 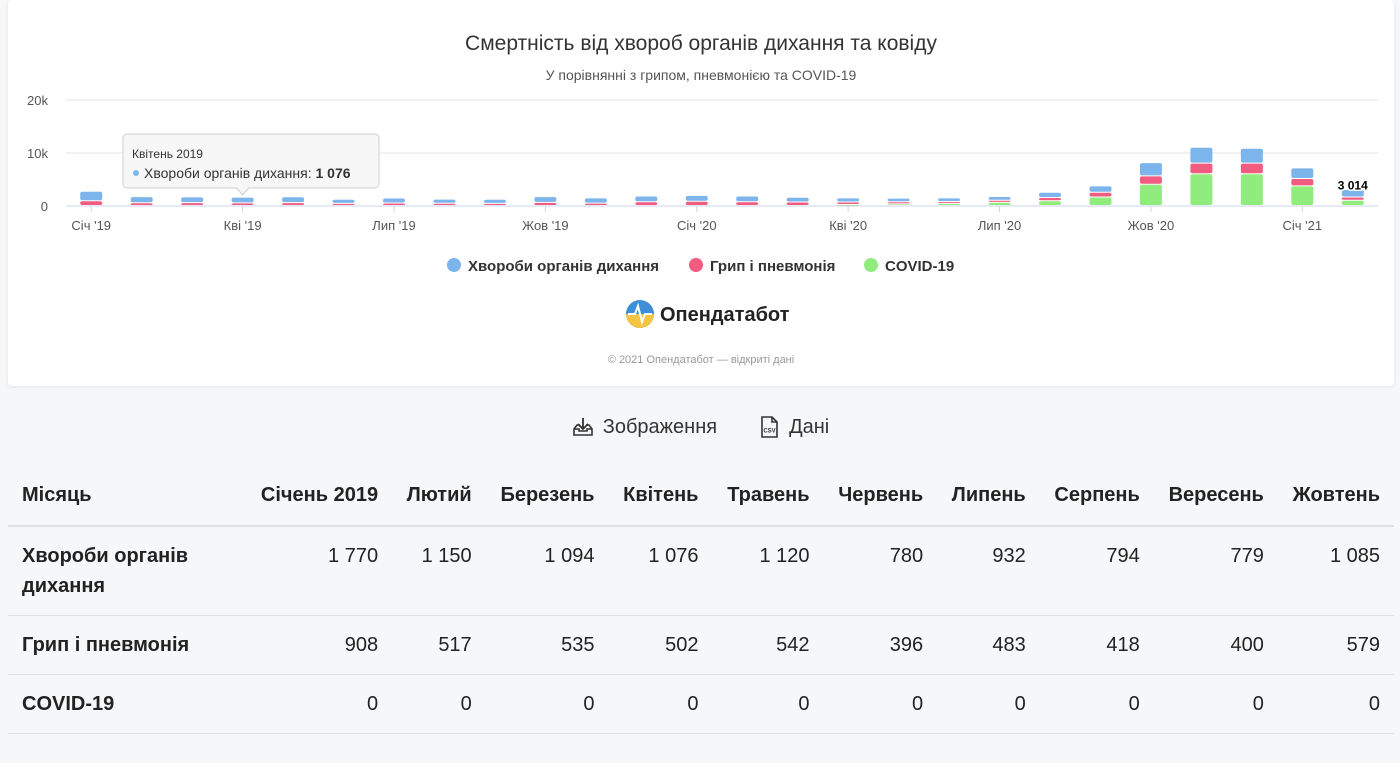 I want to click on row-header: Хвороби органів дихання, so click(x=127, y=571).